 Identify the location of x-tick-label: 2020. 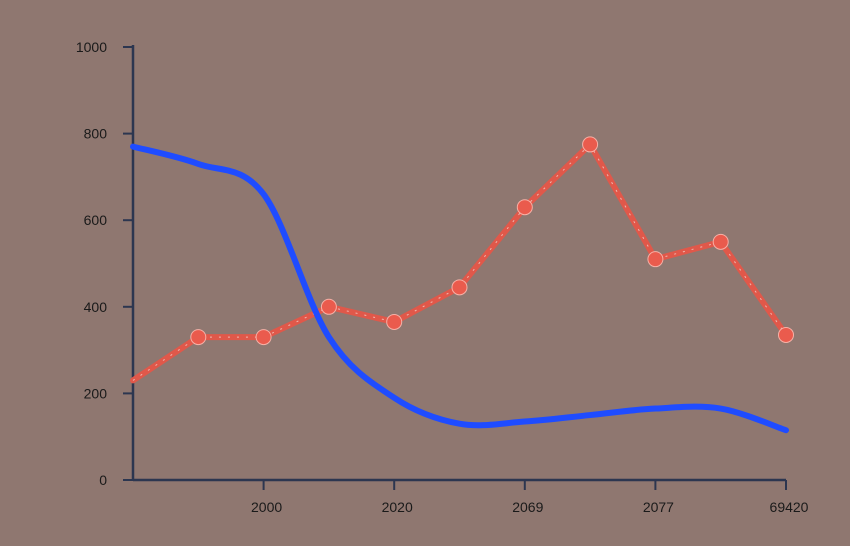
(397, 507).